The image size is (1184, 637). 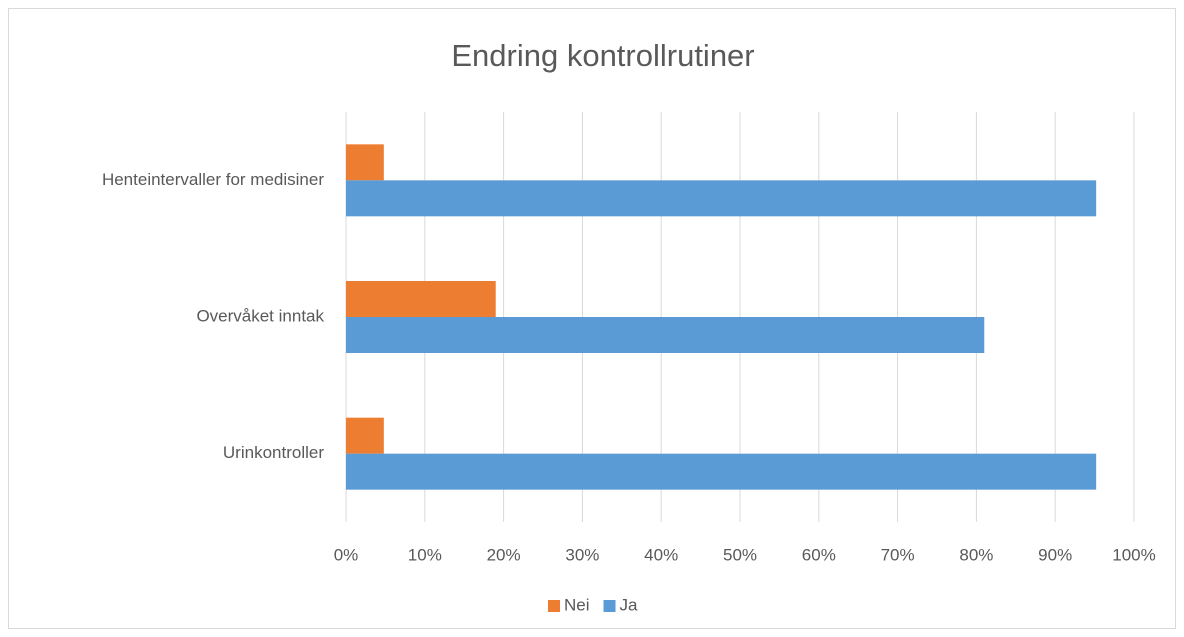 I want to click on x-tick-label: 90%, so click(x=1055, y=554).